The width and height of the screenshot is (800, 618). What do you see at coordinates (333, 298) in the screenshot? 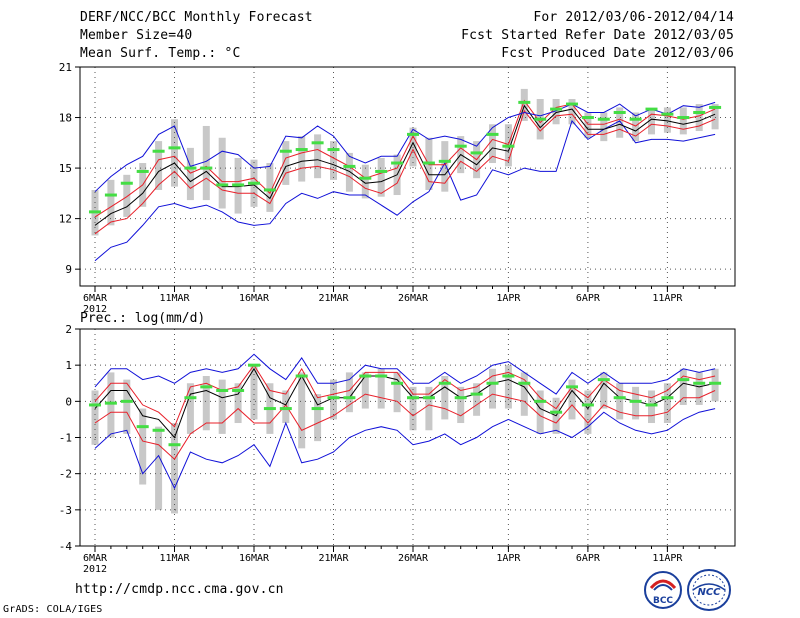
I see `x-tick-label: 21MAR` at bounding box center [333, 298].